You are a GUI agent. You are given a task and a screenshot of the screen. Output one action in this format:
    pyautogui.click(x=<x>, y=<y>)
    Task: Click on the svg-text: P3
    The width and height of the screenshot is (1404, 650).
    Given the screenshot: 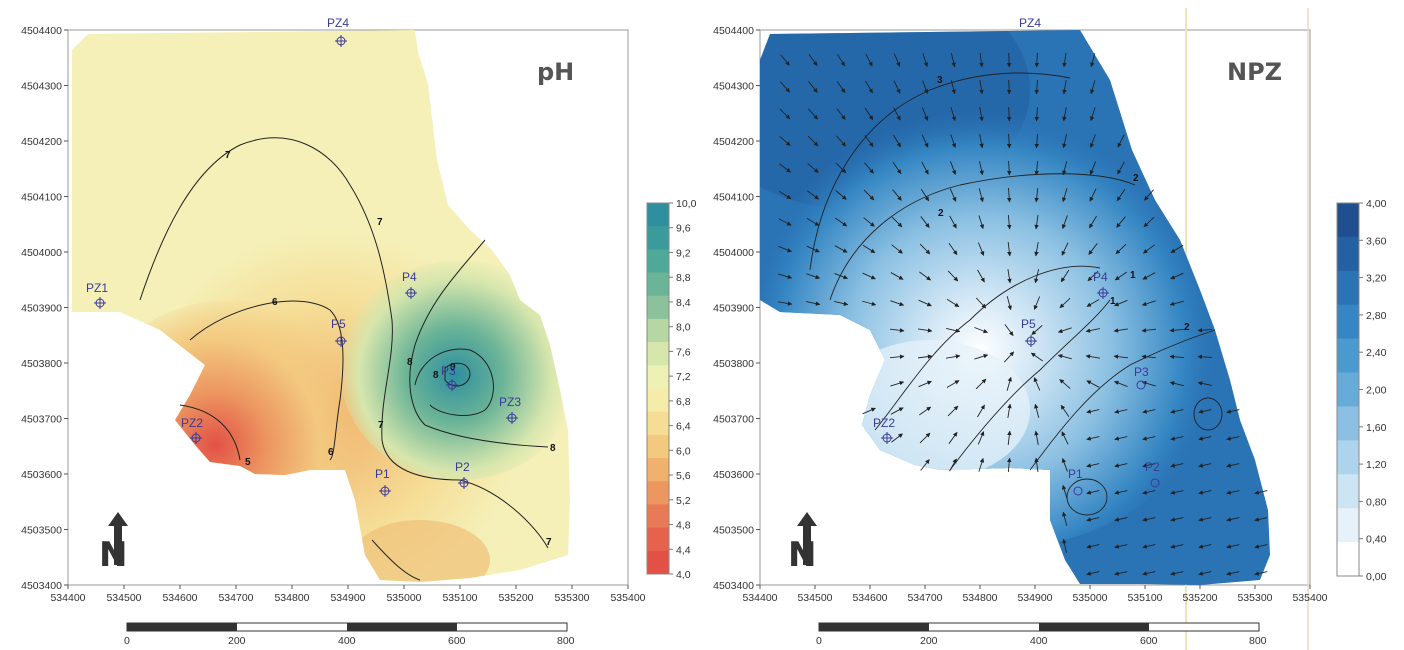 What is the action you would take?
    pyautogui.click(x=1141, y=372)
    